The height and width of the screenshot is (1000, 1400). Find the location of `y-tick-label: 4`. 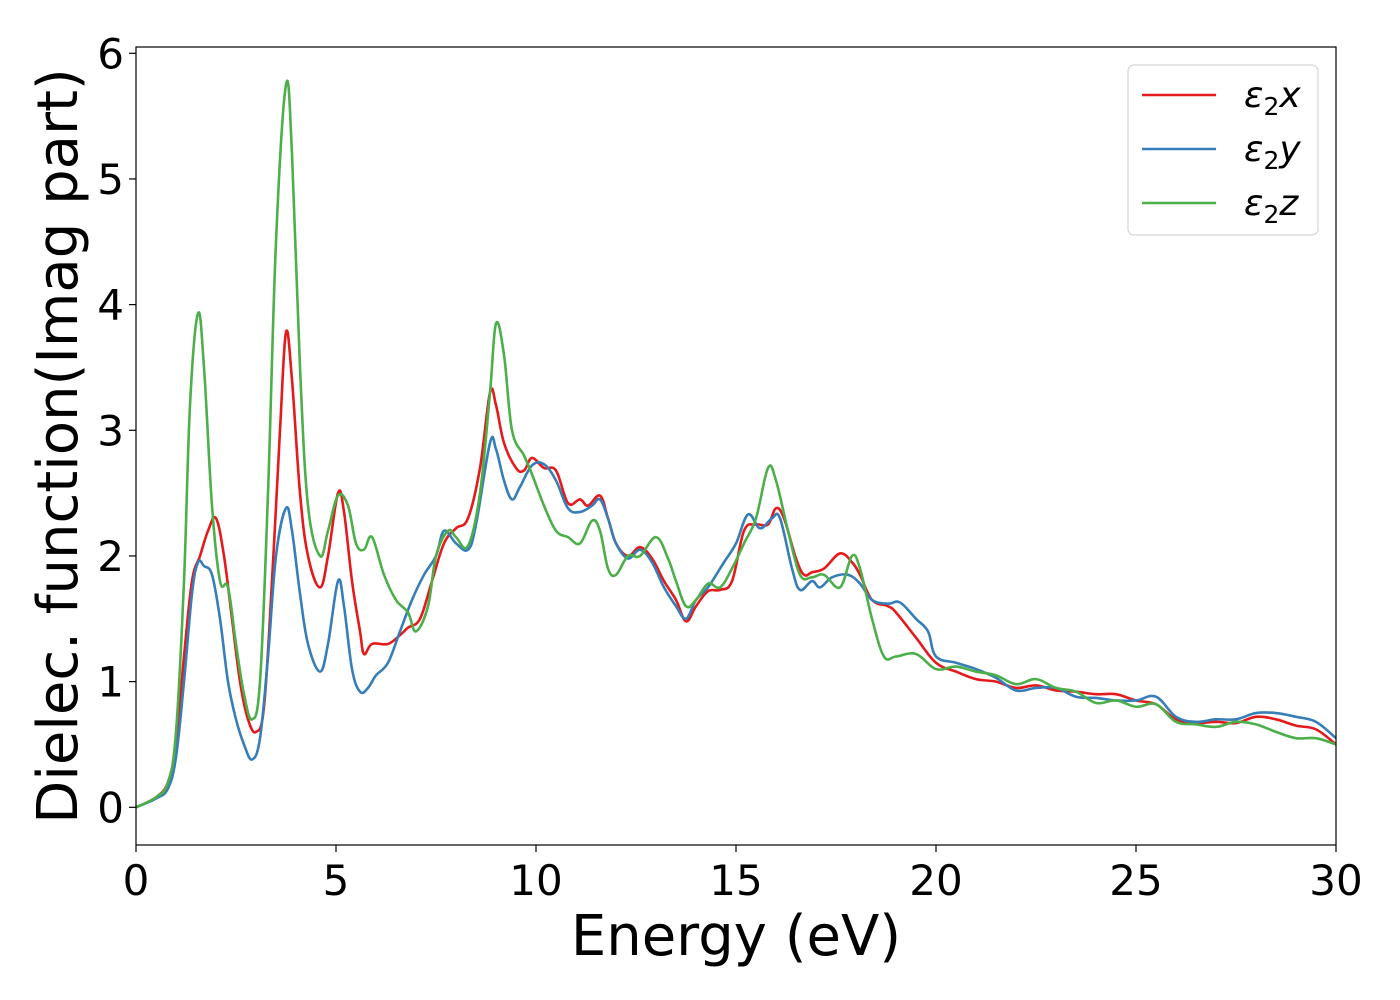

y-tick-label: 4 is located at coordinates (110, 305).